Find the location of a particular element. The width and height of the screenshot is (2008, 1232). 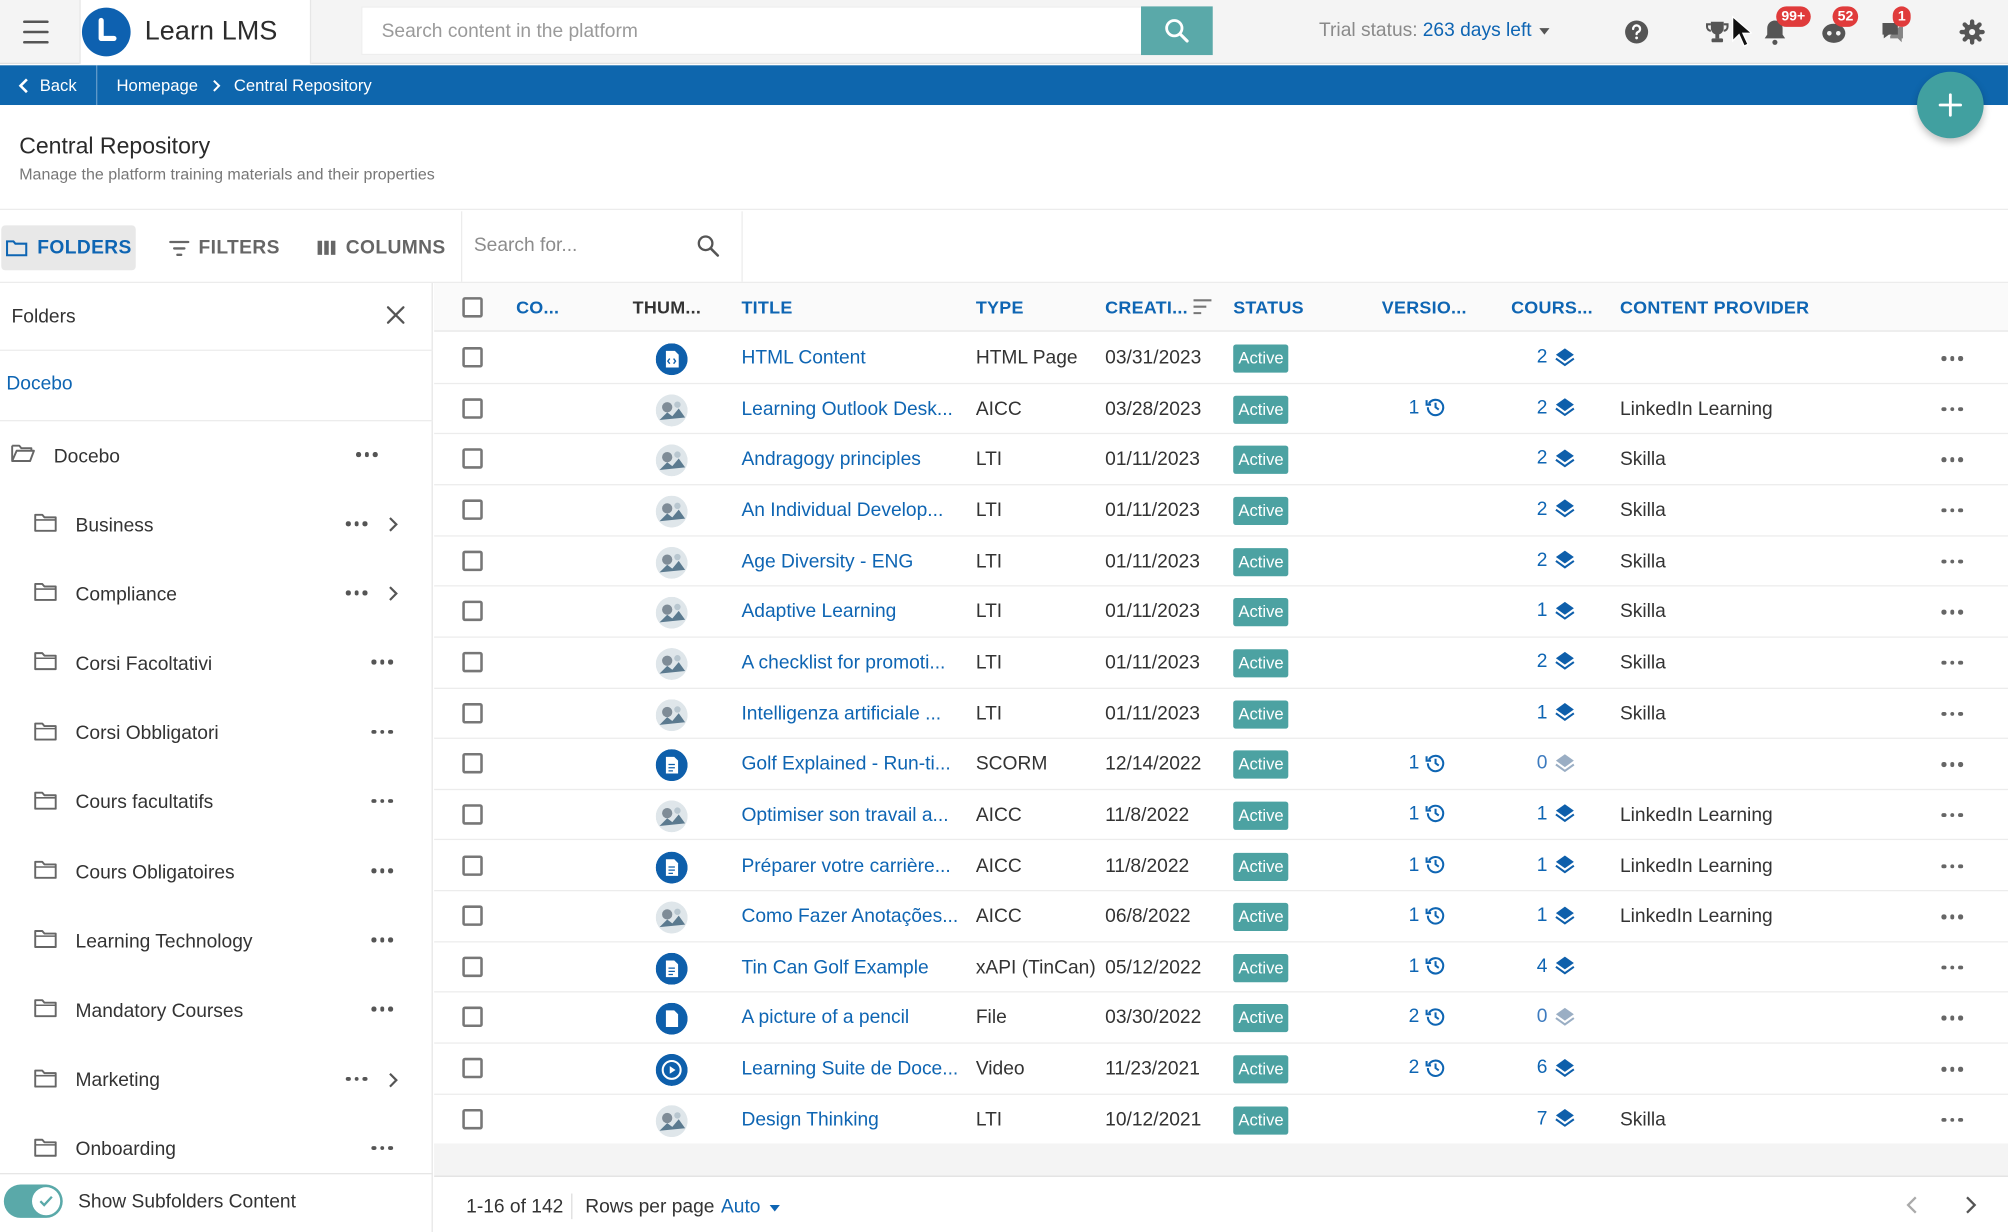

row-title-link: HTML Content is located at coordinates (803, 358).